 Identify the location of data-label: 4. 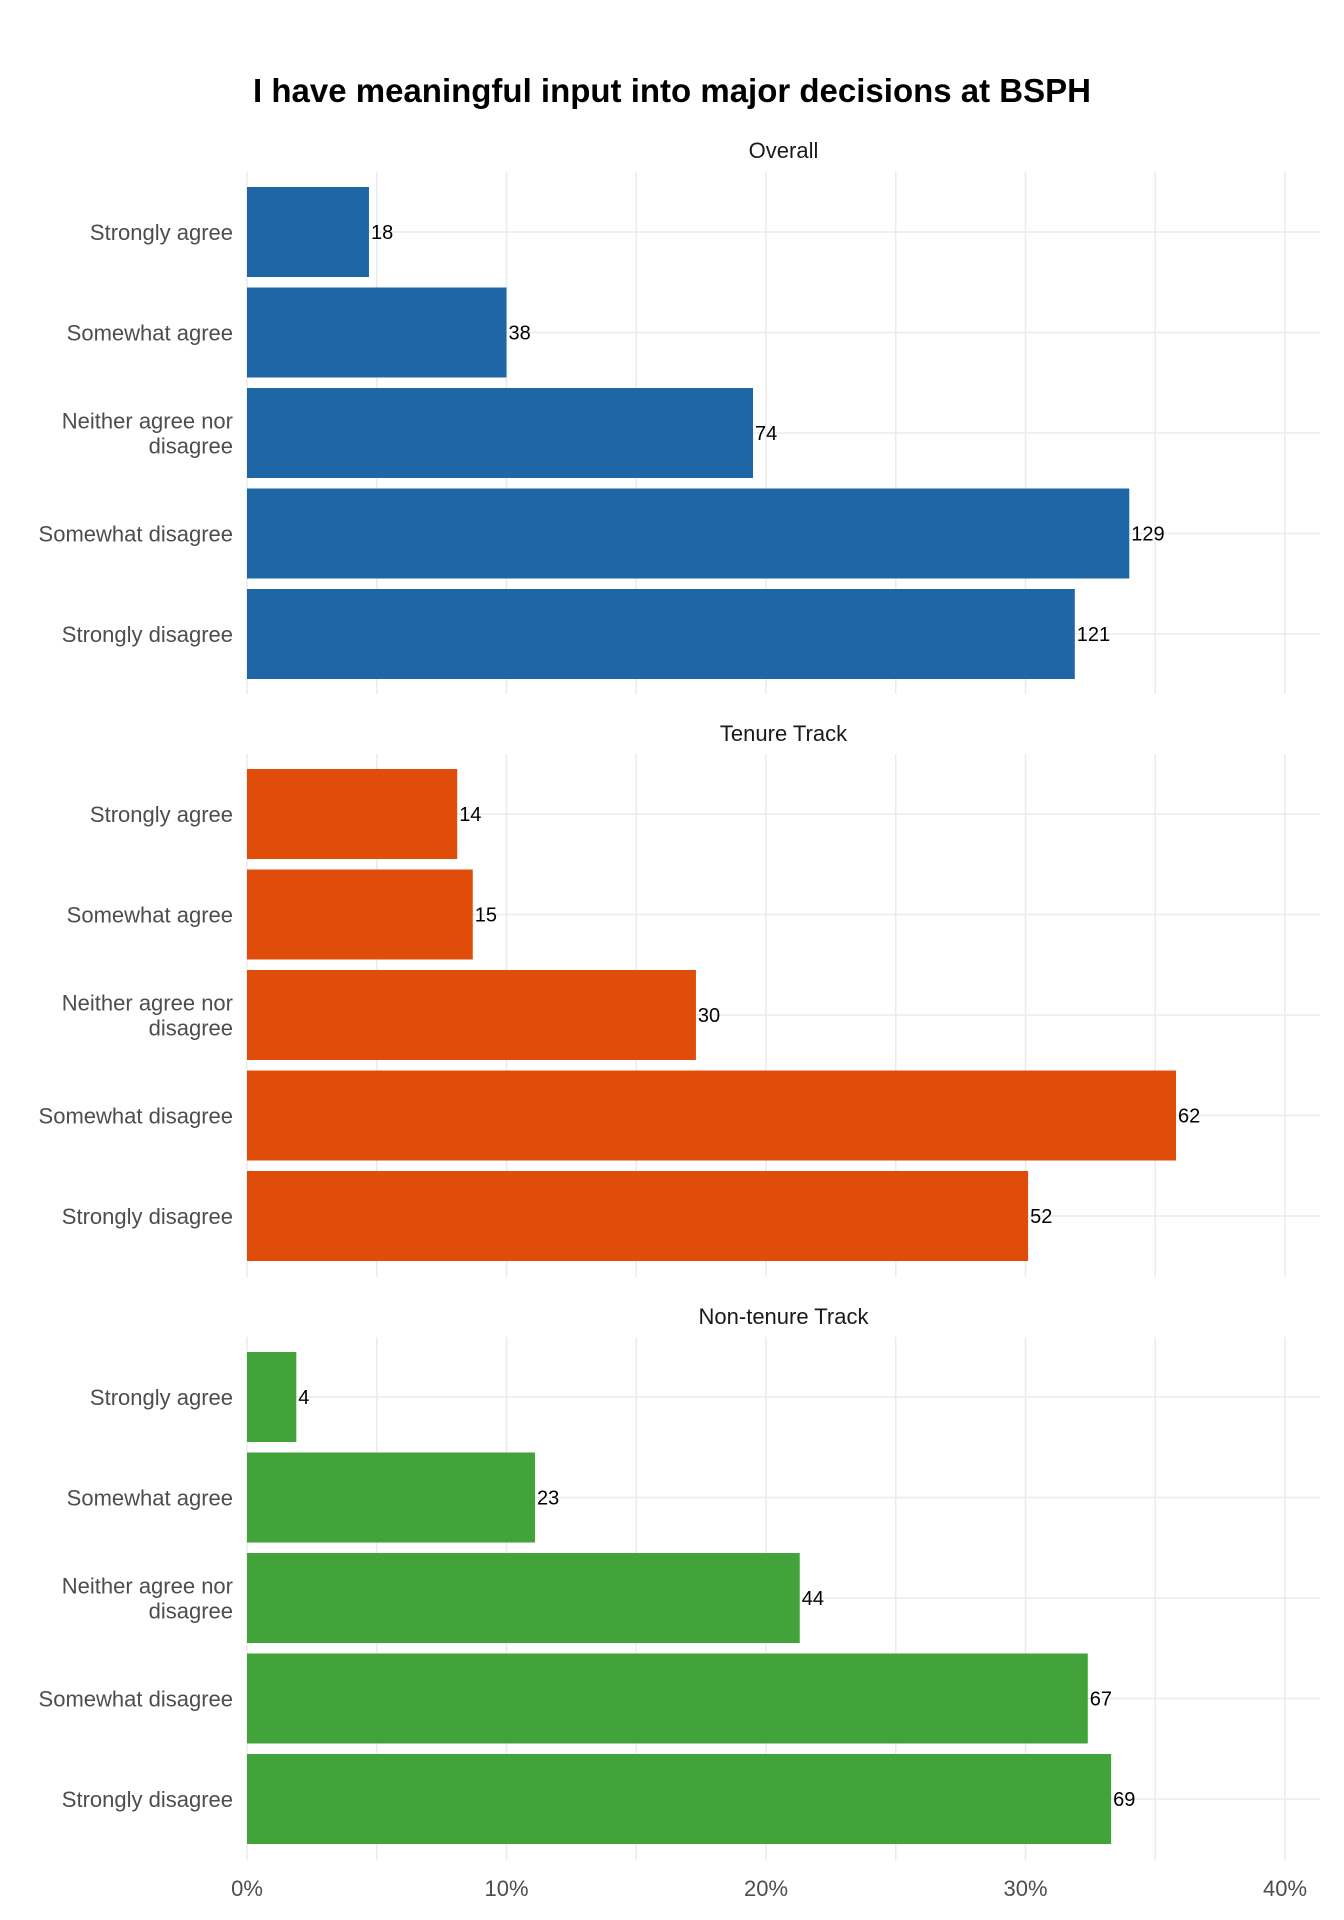
(303, 1398).